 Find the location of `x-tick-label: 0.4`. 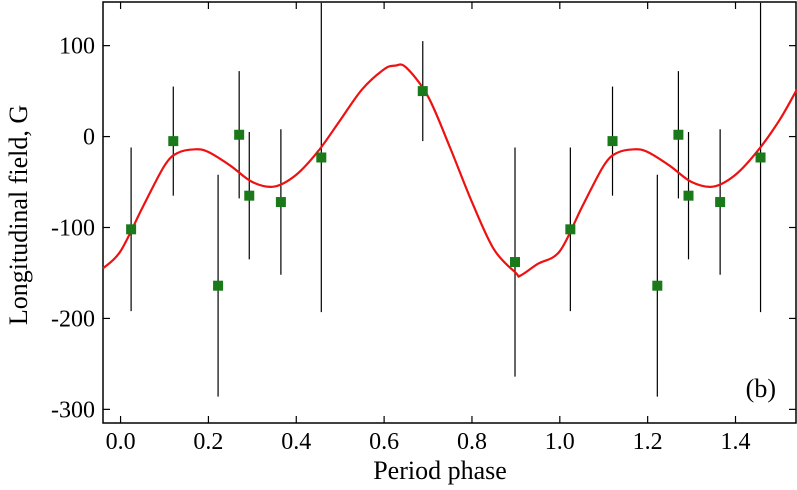

x-tick-label: 0.4 is located at coordinates (296, 442).